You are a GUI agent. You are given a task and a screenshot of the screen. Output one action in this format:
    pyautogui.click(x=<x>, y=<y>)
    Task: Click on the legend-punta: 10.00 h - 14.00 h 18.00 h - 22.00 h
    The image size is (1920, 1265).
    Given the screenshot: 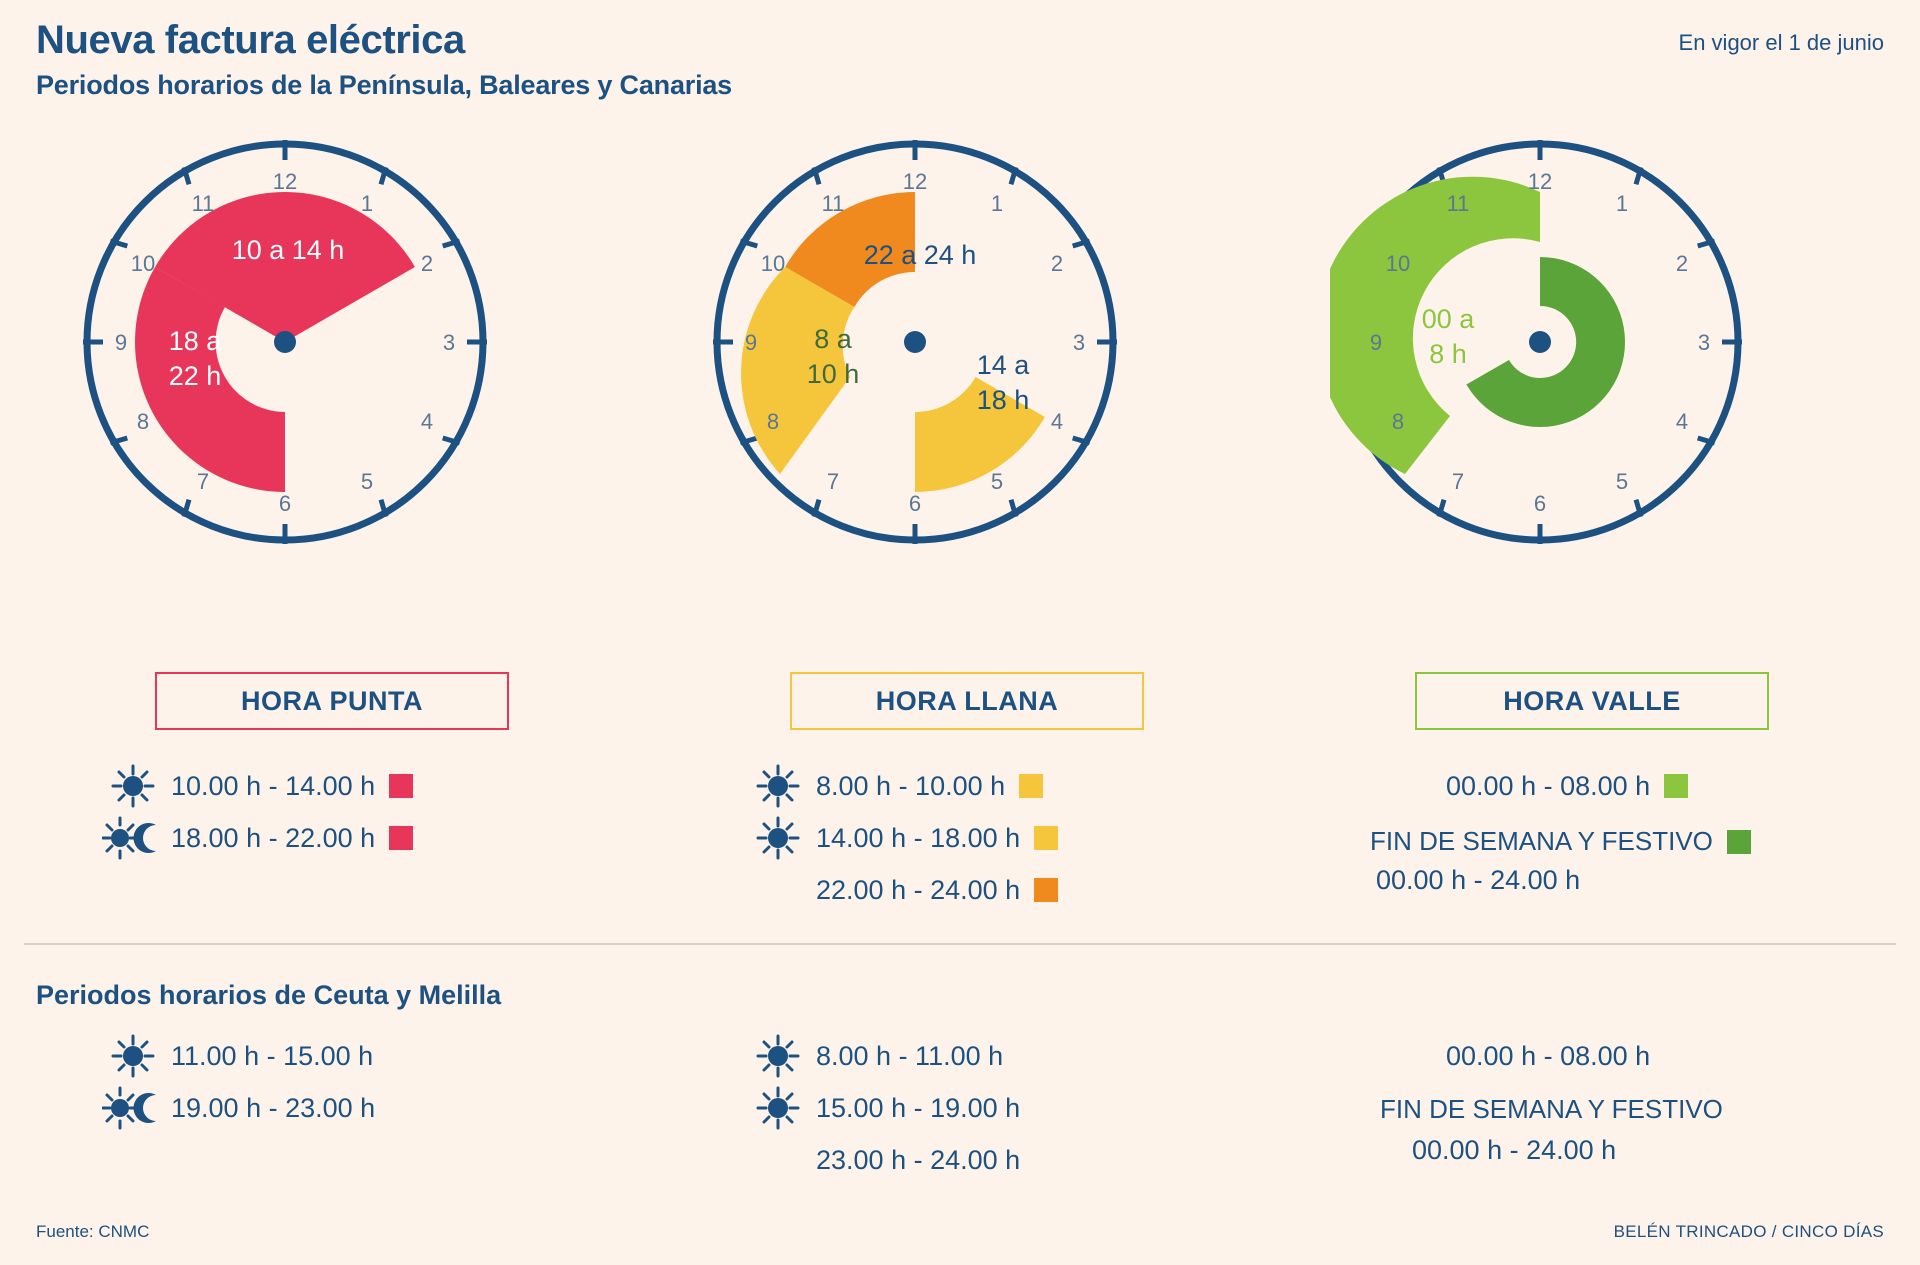 What is the action you would take?
    pyautogui.click(x=305, y=812)
    